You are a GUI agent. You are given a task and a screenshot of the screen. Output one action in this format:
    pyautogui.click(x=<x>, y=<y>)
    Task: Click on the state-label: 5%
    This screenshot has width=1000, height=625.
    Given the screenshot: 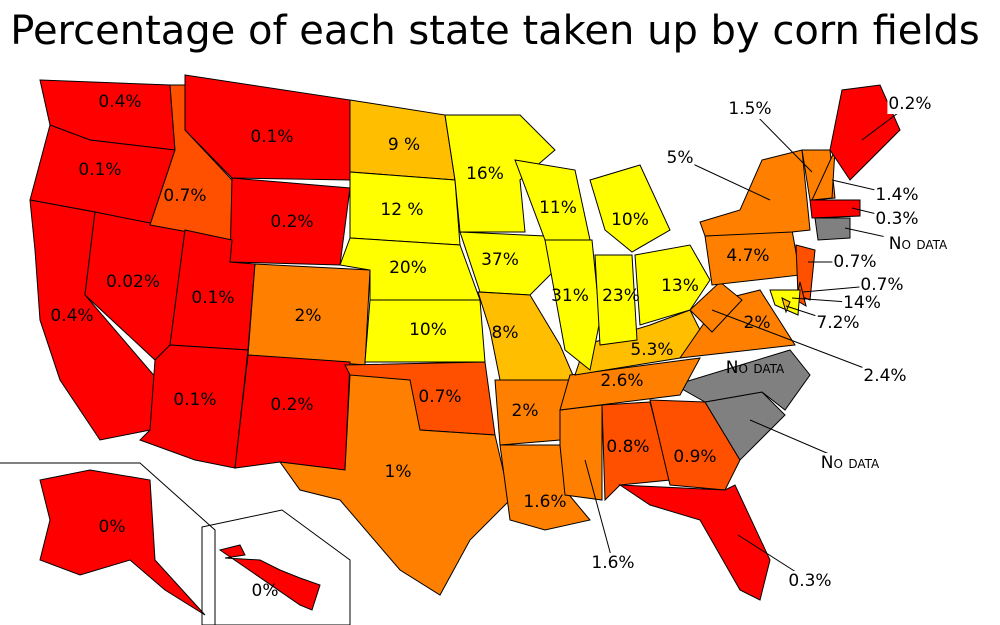 What is the action you would take?
    pyautogui.click(x=680, y=158)
    